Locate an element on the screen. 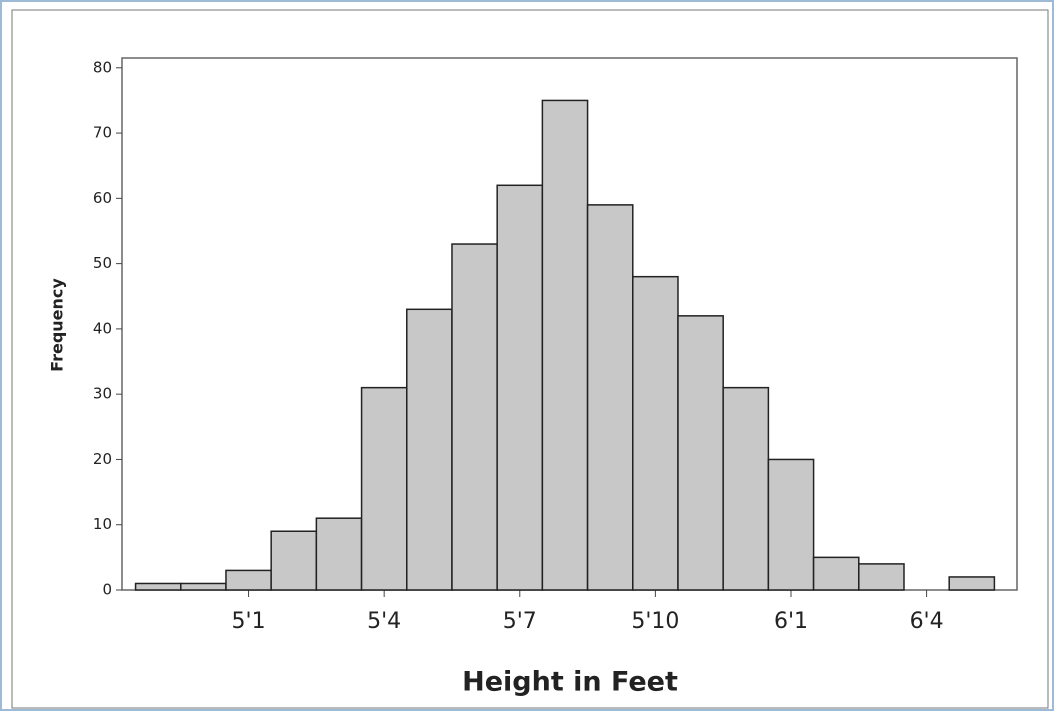 This screenshot has width=1054, height=711. y-tick-label: 10 is located at coordinates (102, 524).